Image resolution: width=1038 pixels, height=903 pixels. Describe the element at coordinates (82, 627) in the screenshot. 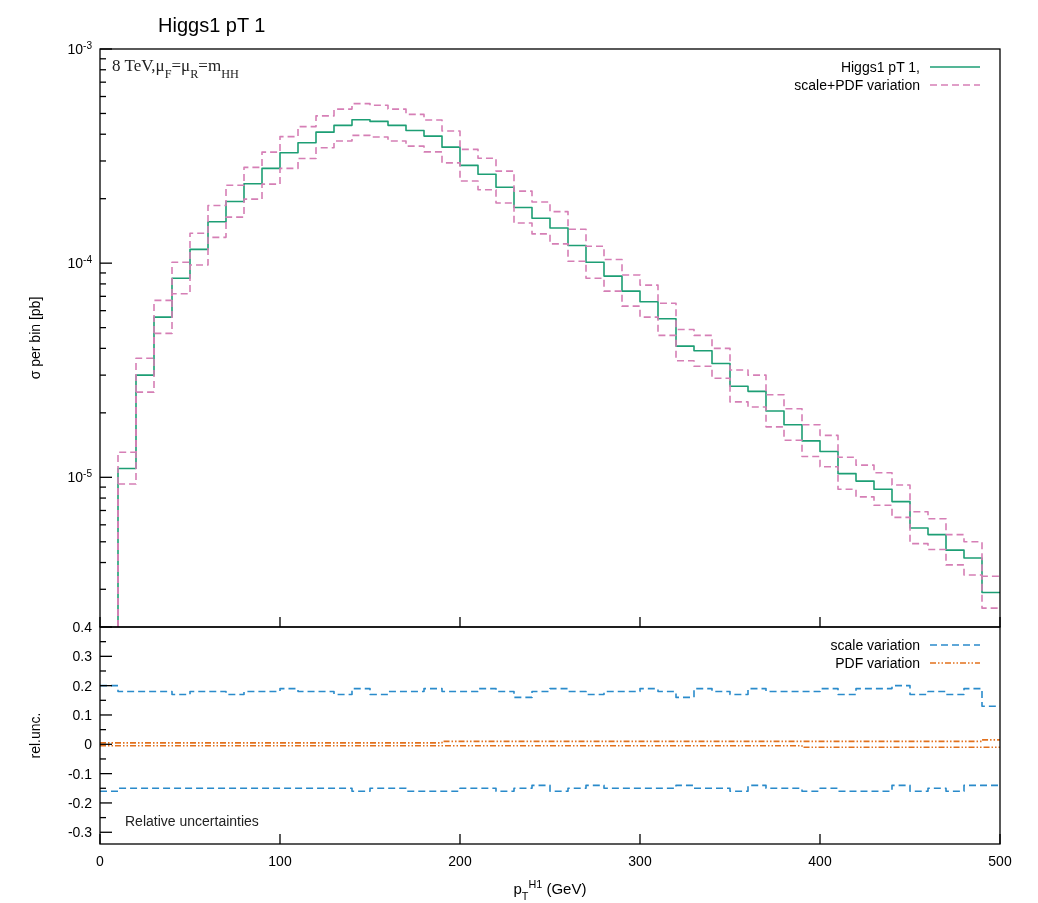

I see `y-tick-label: 0.4` at that location.